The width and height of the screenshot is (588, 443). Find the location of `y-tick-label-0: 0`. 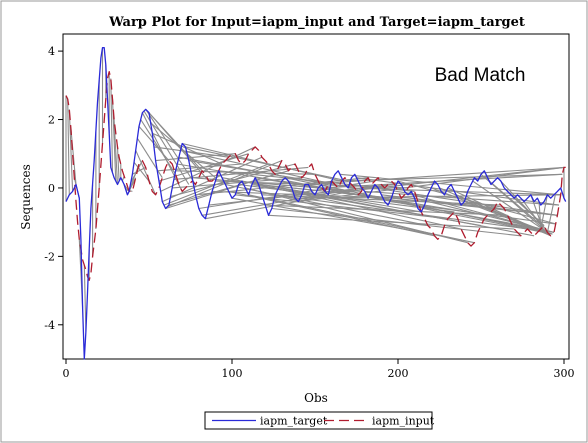

y-tick-label-0: 0 is located at coordinates (51, 188).